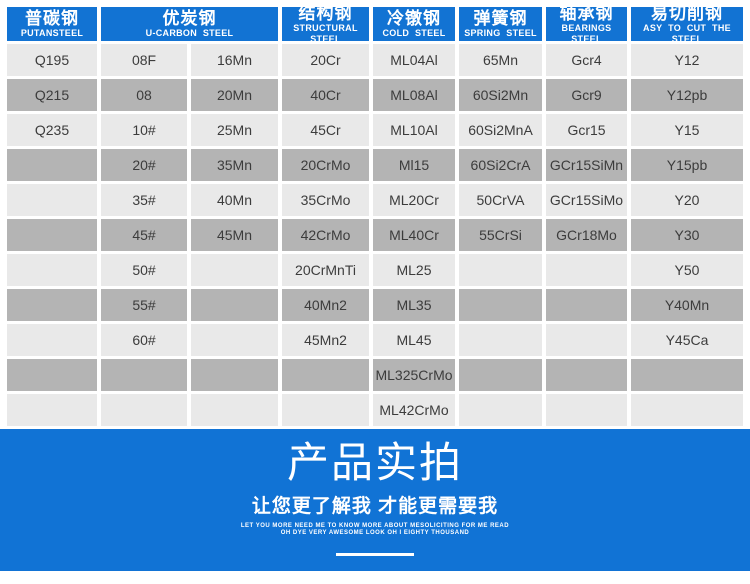 This screenshot has height=584, width=750. What do you see at coordinates (414, 130) in the screenshot?
I see `steel-grade-cell: ML10Al` at bounding box center [414, 130].